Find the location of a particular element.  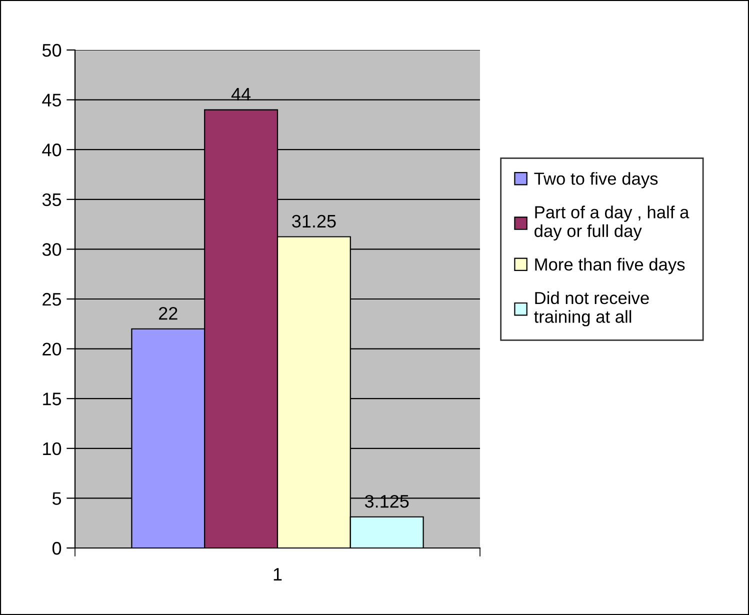

legend-label: More than five days is located at coordinates (610, 266).